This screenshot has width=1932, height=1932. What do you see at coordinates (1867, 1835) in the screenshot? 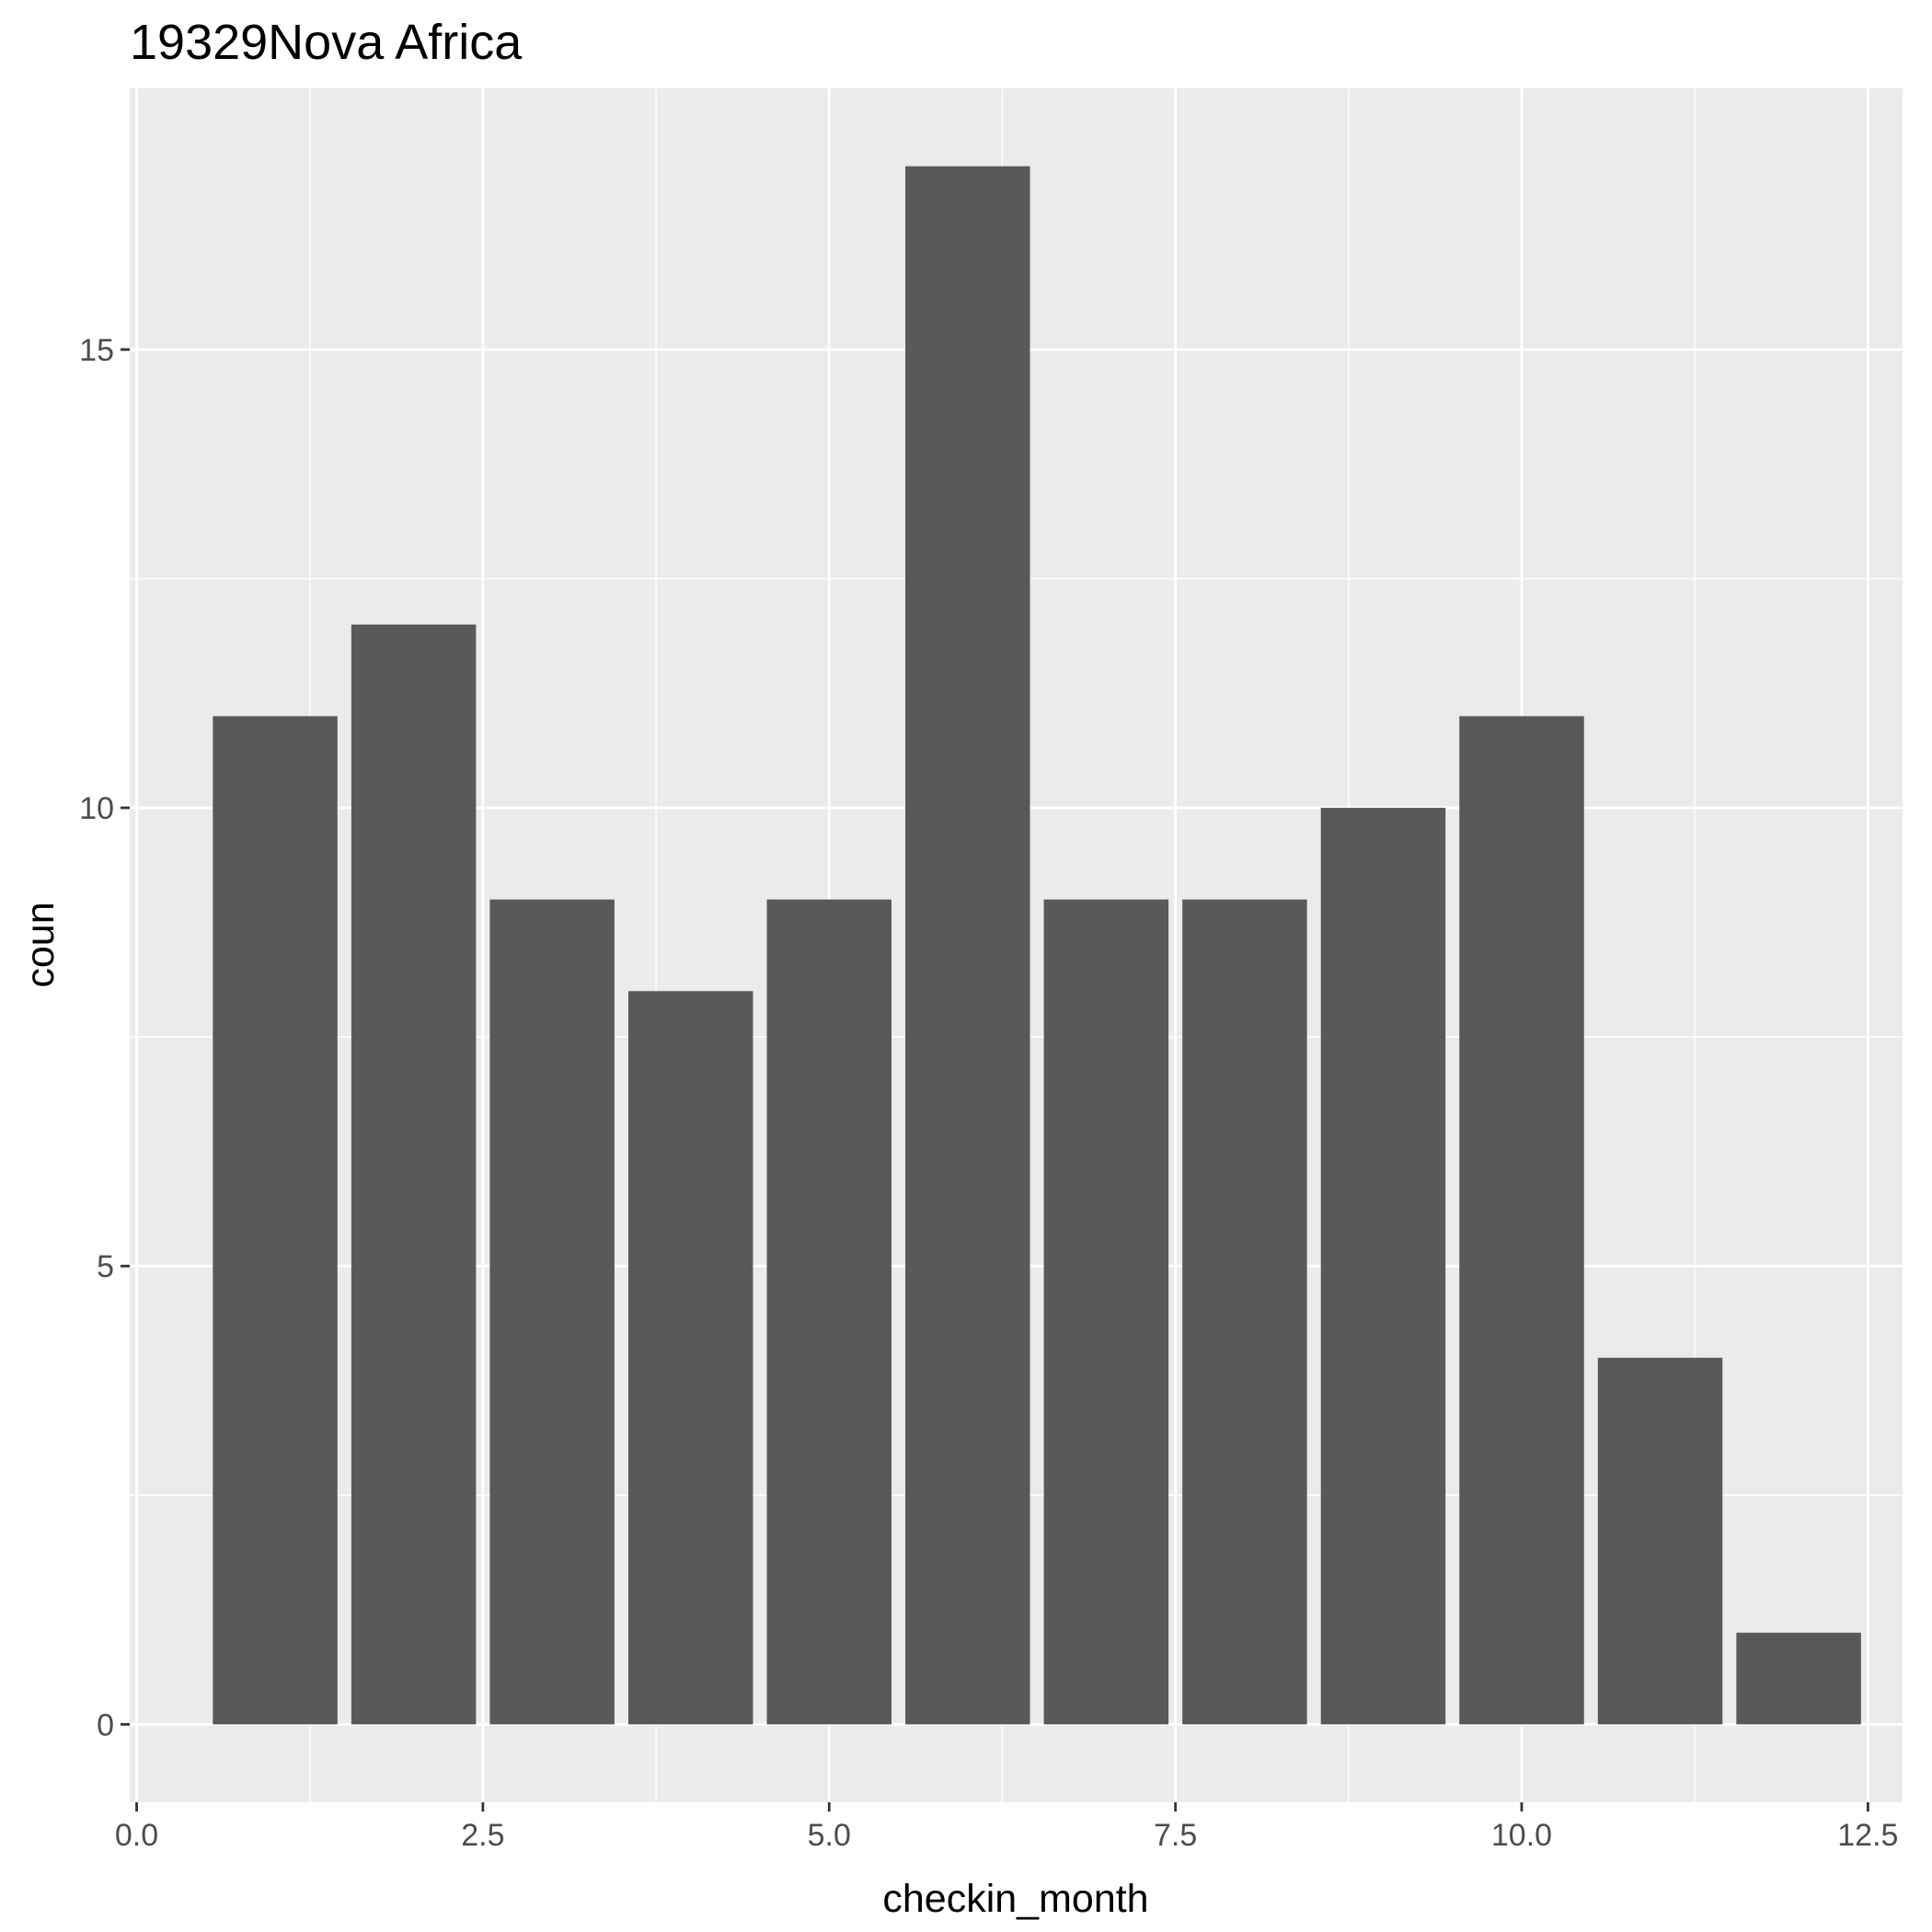
I see `x-tick-label: 12.5` at bounding box center [1867, 1835].